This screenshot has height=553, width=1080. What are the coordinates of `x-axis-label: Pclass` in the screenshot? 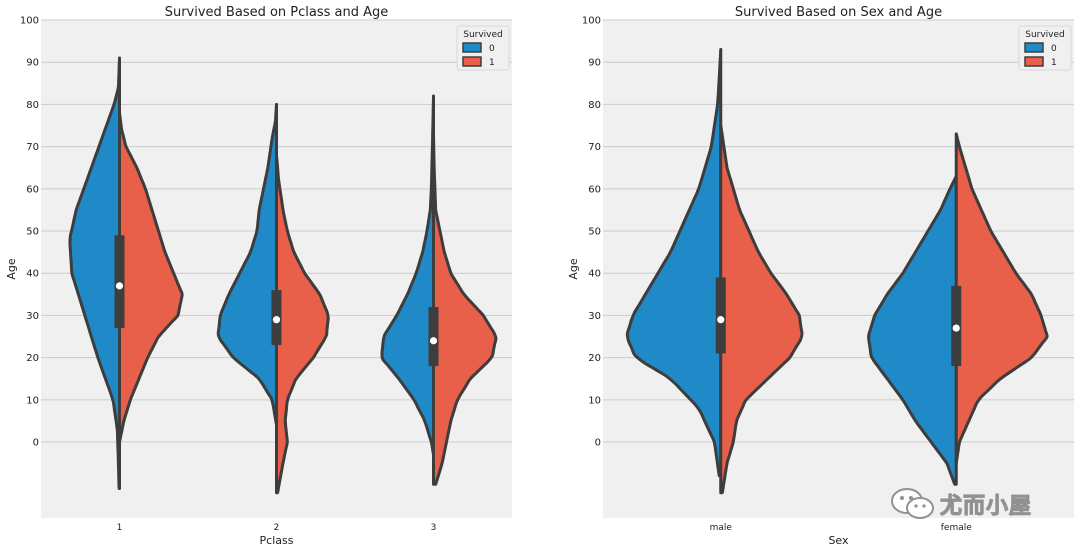 It's located at (277, 540).